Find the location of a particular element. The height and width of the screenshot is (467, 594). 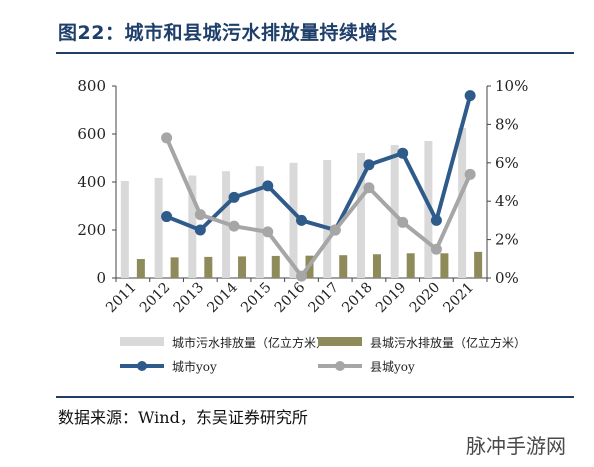

legend-label: 县城yoy is located at coordinates (392, 367).